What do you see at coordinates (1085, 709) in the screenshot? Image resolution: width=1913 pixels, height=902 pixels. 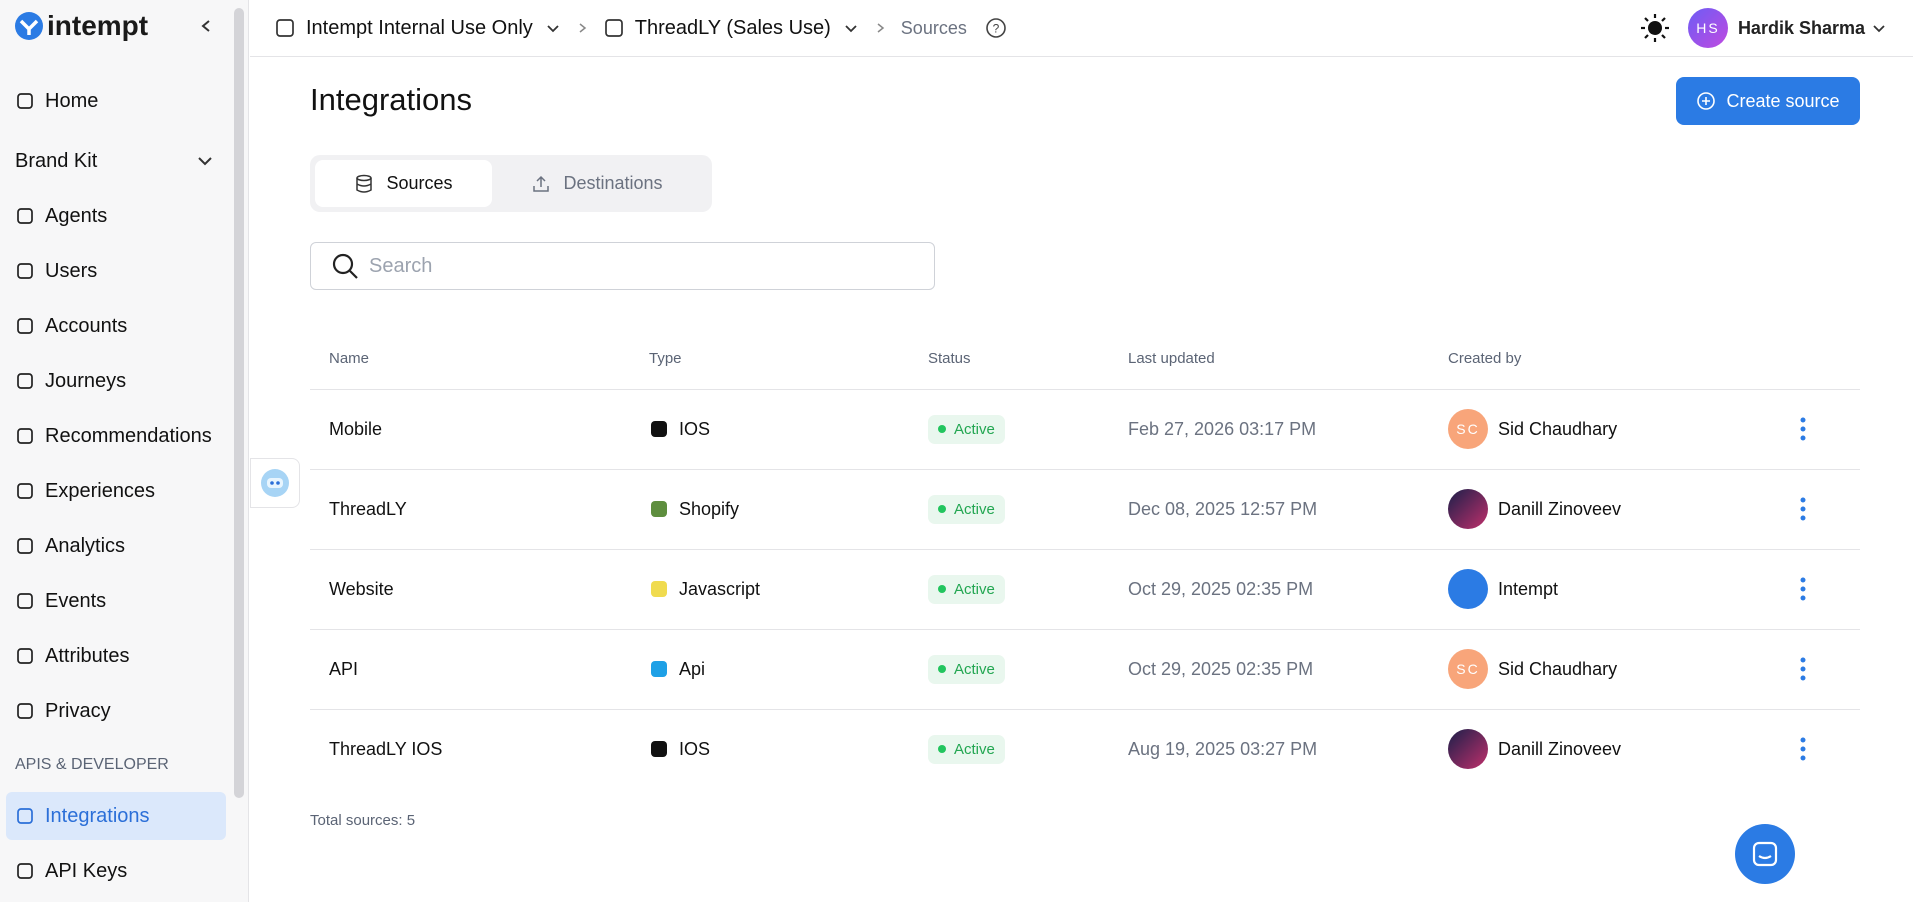 I see `row-divider` at bounding box center [1085, 709].